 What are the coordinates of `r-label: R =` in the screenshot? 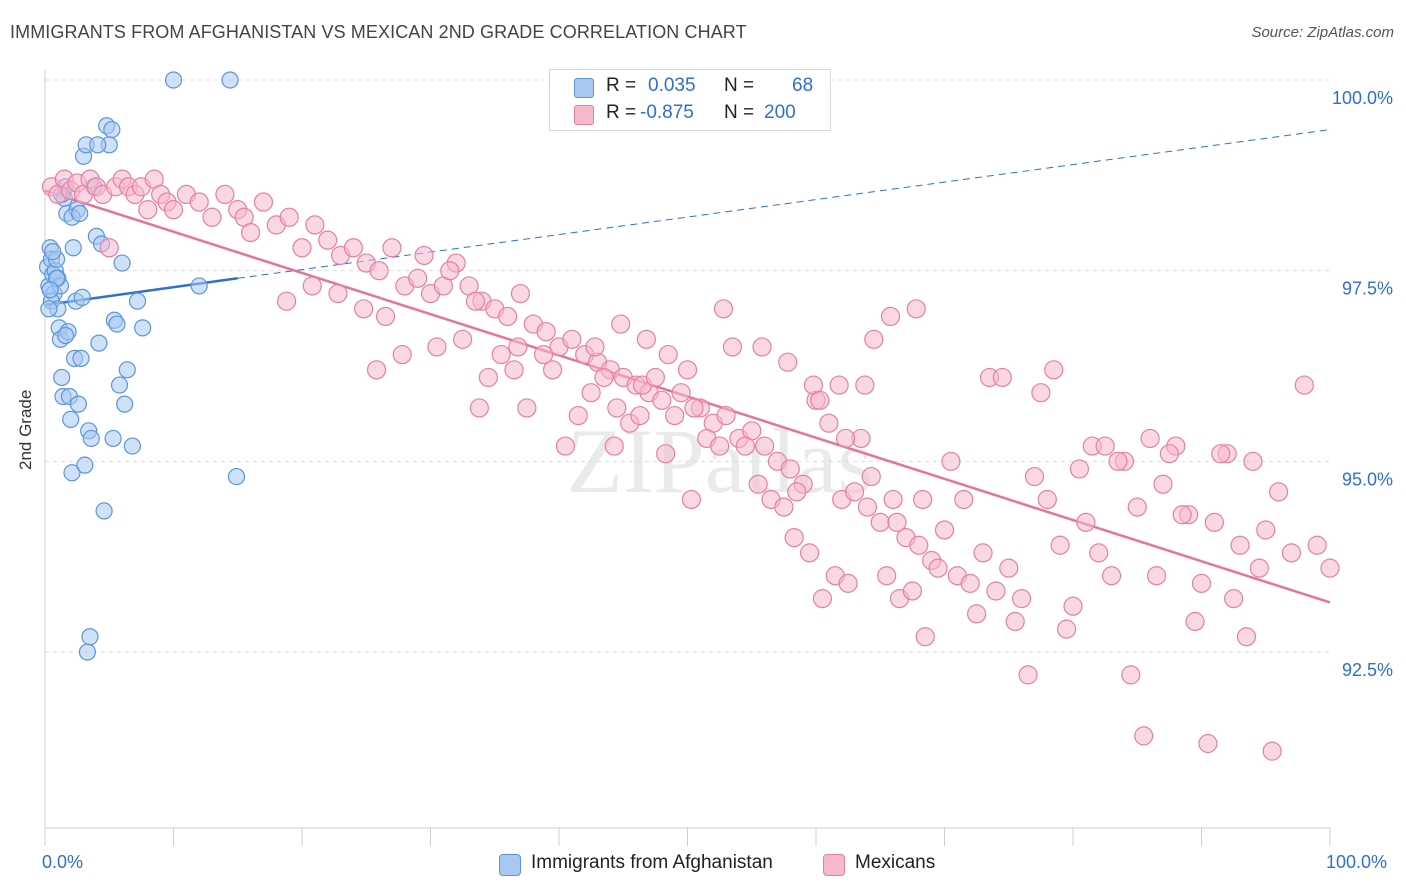 It's located at (621, 85).